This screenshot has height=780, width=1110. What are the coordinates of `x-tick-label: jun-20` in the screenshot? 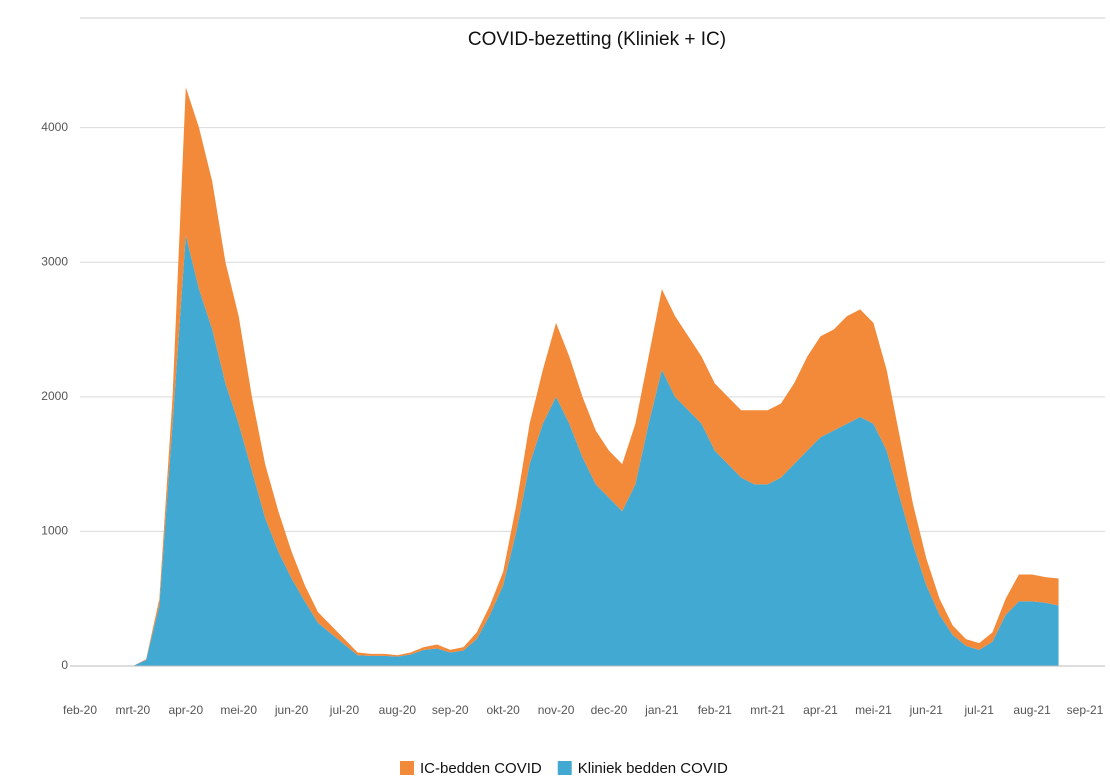 It's located at (291, 710).